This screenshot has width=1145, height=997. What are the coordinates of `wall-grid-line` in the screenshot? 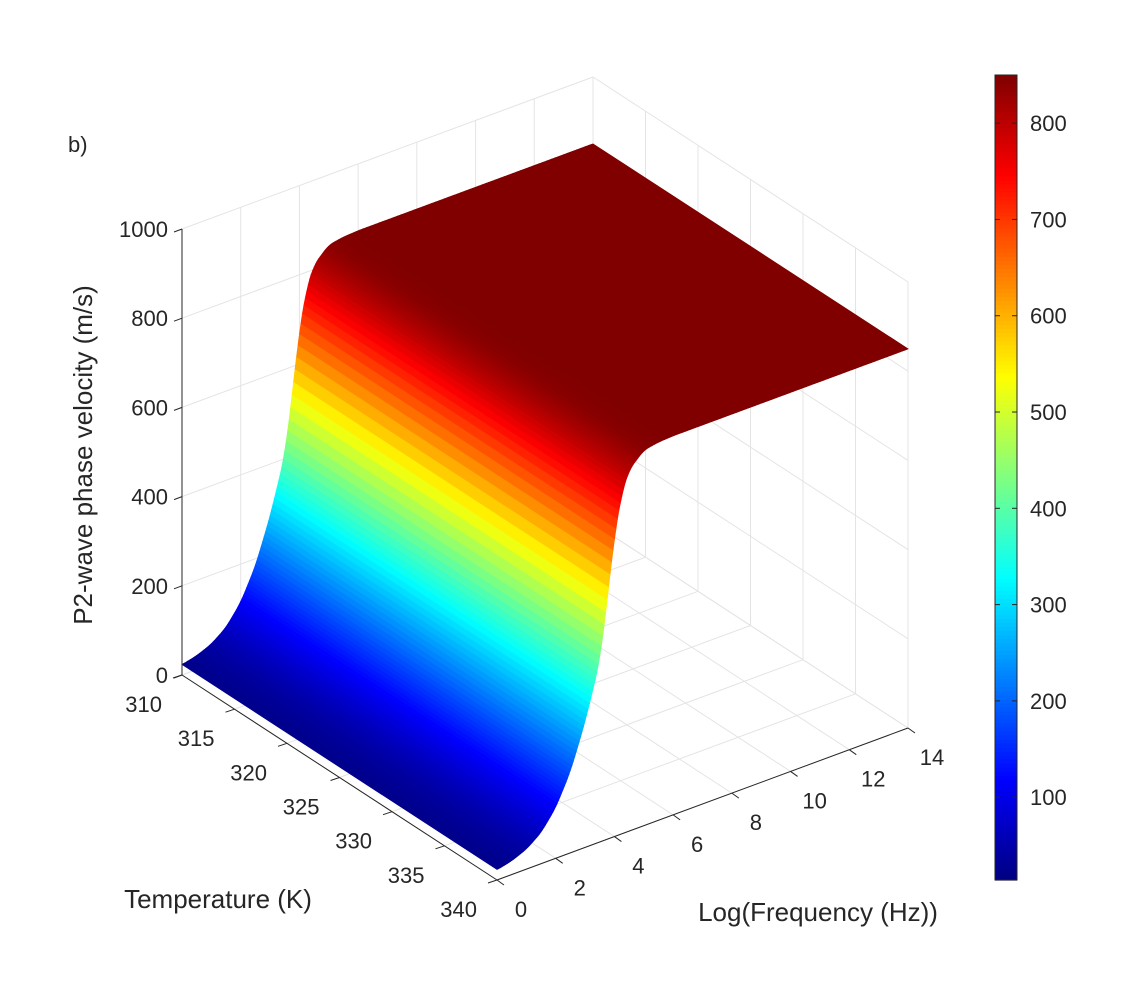 It's located at (387, 153).